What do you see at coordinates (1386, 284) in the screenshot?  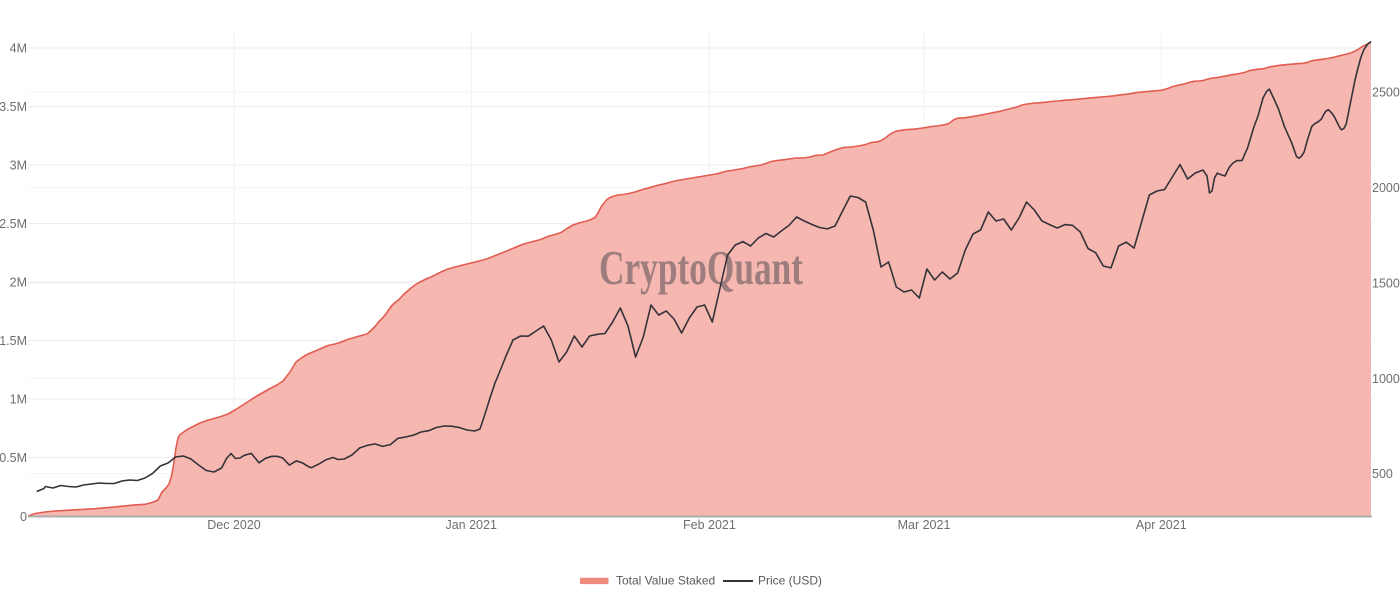 I see `svg-text: 1500` at bounding box center [1386, 284].